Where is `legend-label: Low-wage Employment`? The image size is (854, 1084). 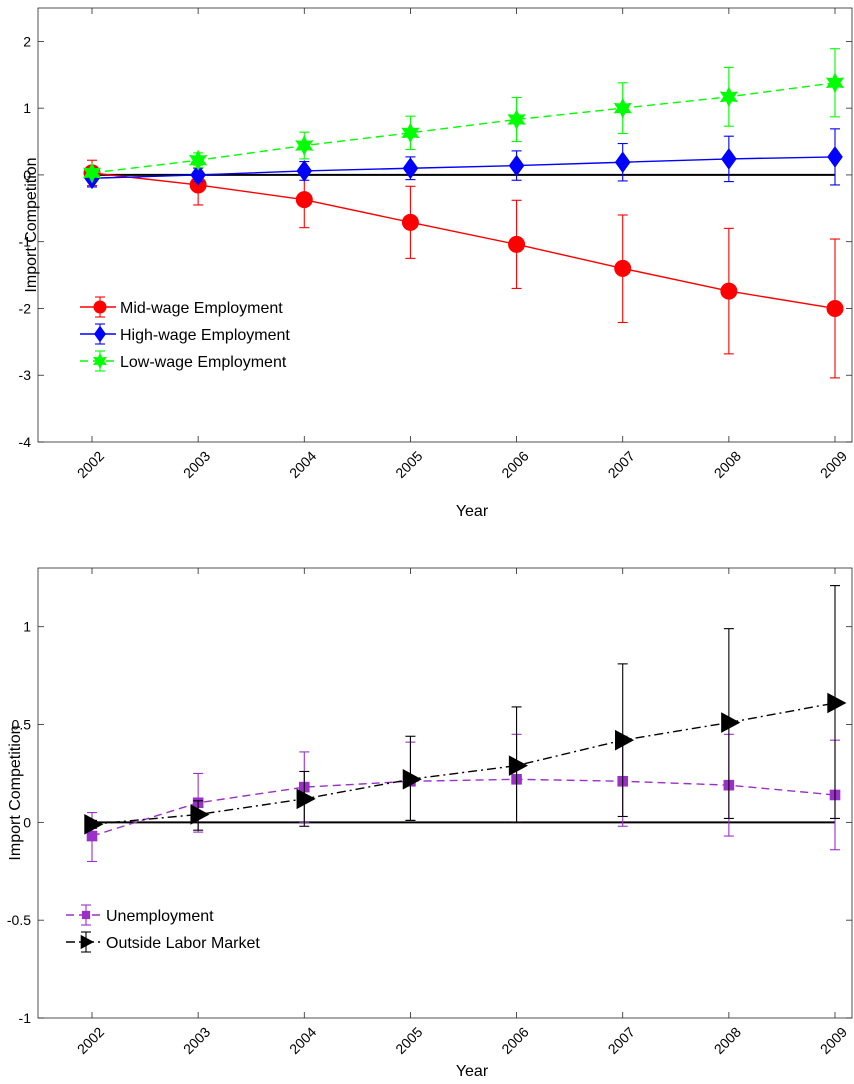
legend-label: Low-wage Employment is located at coordinates (203, 362).